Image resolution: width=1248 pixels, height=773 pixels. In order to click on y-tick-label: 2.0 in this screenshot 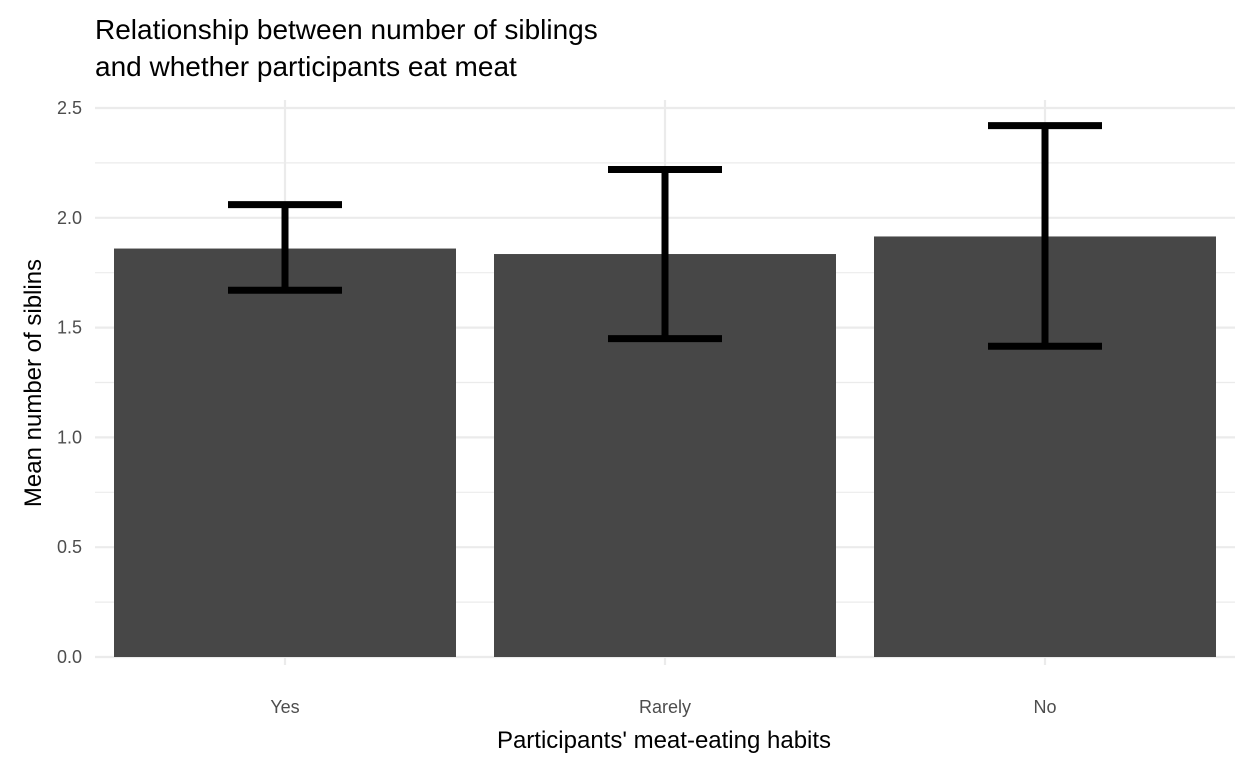, I will do `click(69, 218)`.